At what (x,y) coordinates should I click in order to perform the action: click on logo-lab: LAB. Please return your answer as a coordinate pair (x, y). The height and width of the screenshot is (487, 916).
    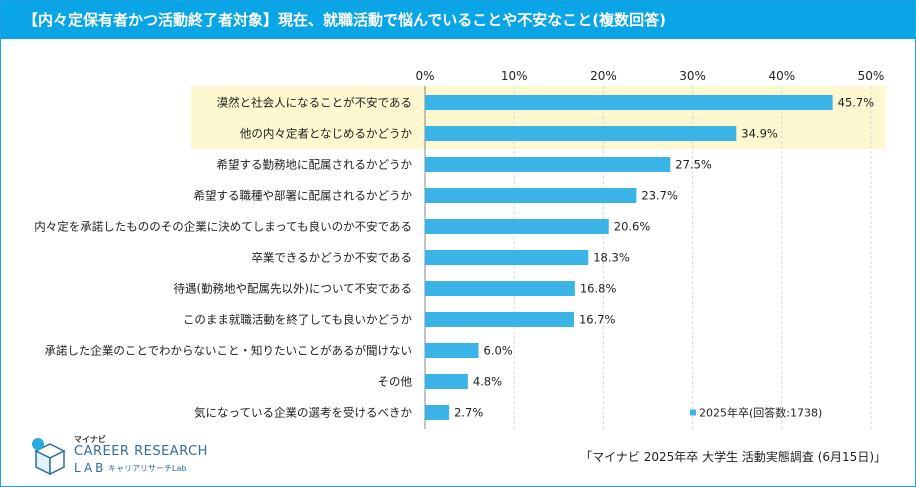
    Looking at the image, I should click on (90, 468).